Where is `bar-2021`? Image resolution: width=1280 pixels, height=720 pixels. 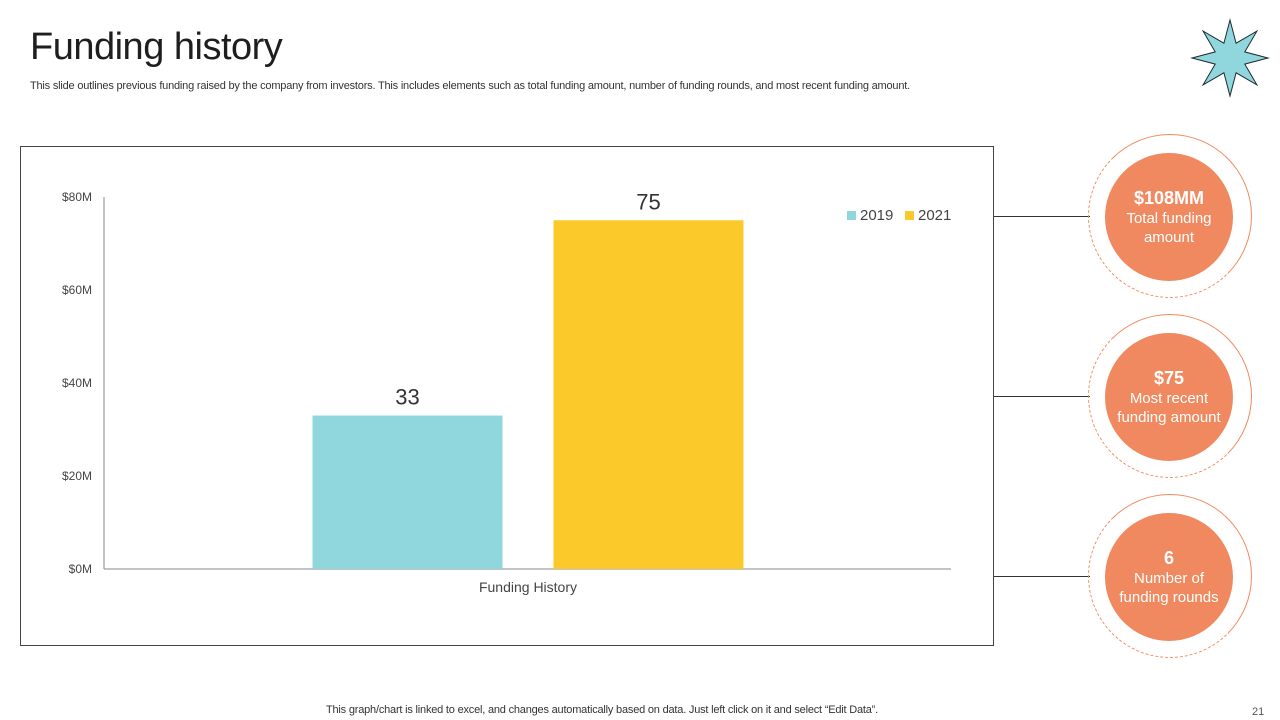 bar-2021 is located at coordinates (648, 394).